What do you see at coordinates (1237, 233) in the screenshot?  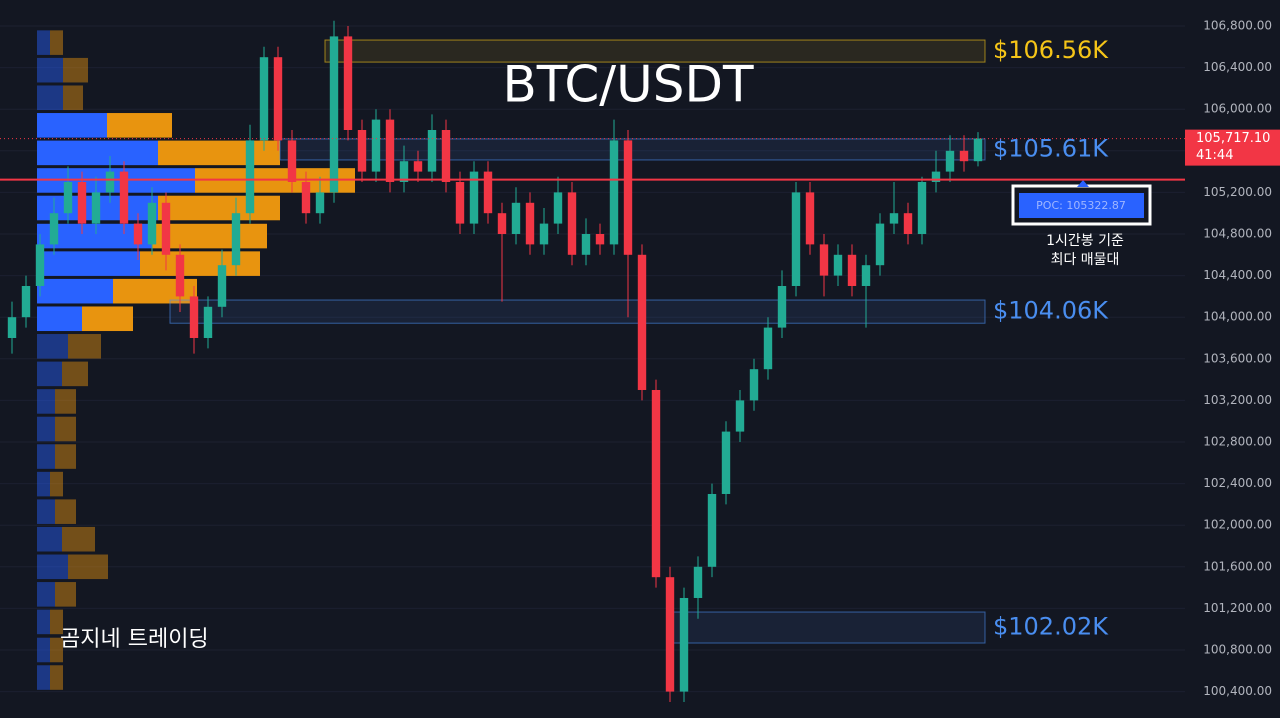 I see `y-tick-label: 104,800.00` at bounding box center [1237, 233].